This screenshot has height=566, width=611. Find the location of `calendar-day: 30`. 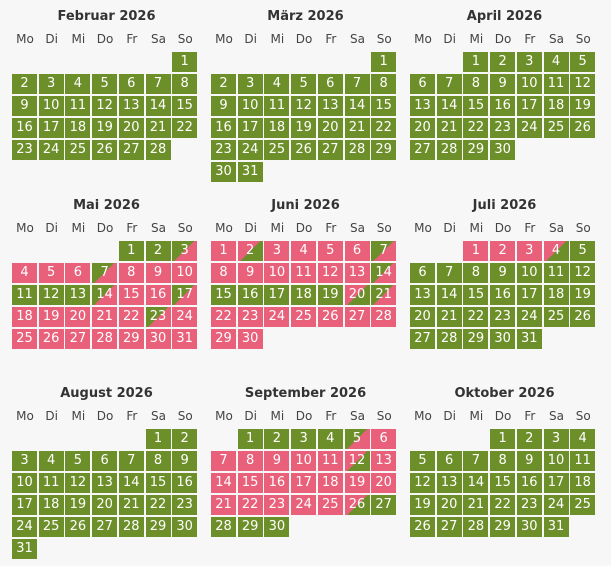

calendar-day: 30 is located at coordinates (503, 150).